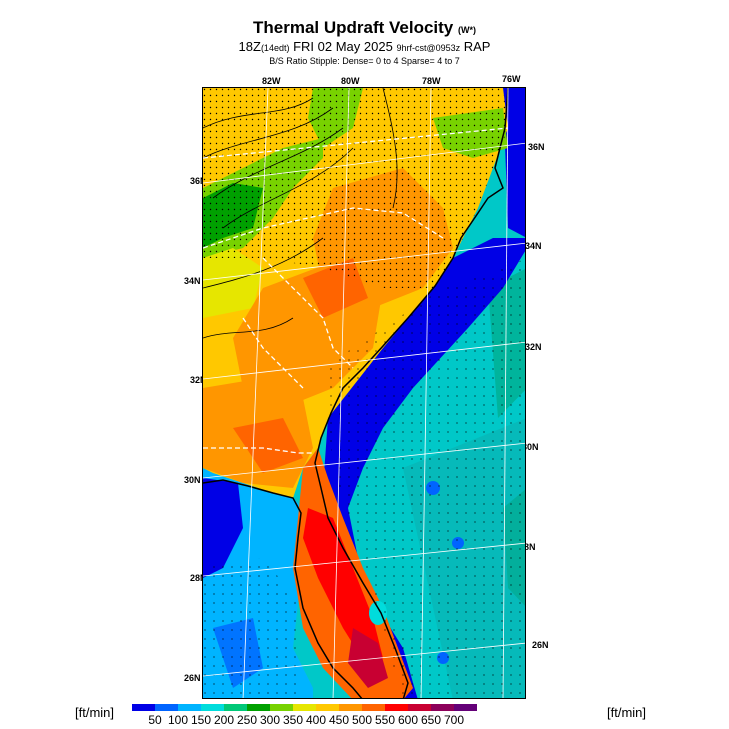  Describe the element at coordinates (247, 720) in the screenshot. I see `colorbar-tick-label: 250` at that location.